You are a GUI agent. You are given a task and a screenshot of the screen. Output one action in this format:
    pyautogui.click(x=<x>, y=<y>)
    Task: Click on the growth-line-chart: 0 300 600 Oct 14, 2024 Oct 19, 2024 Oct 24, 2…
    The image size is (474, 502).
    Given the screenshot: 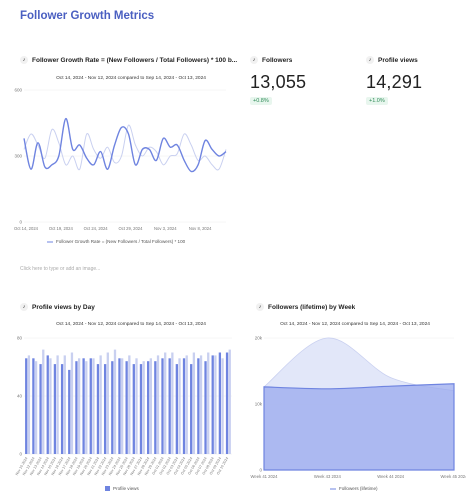 What is the action you would take?
    pyautogui.click(x=120, y=159)
    